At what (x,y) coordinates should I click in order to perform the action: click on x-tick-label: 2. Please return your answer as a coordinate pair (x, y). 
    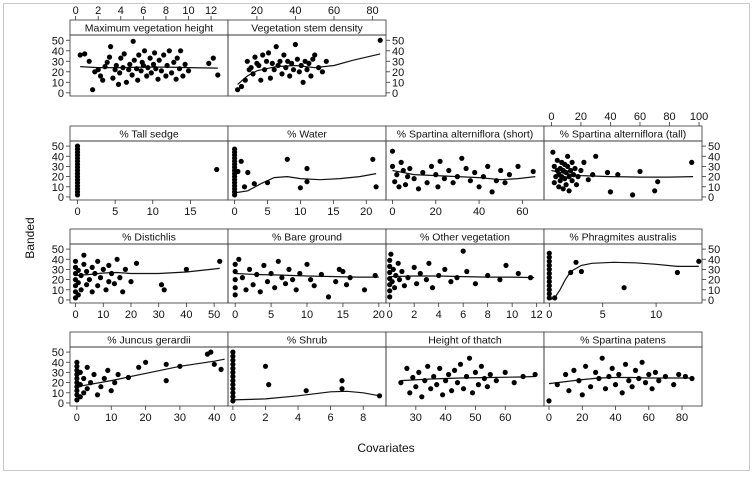
    Looking at the image, I should click on (265, 418).